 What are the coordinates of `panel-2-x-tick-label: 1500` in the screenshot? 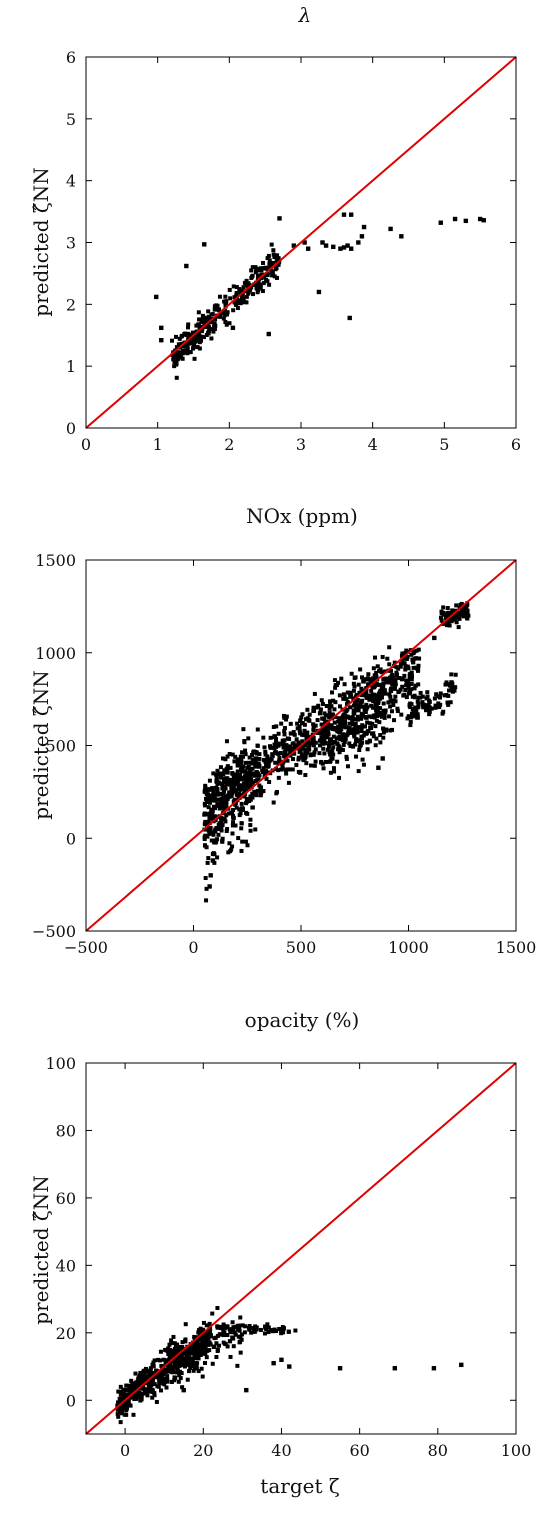 It's located at (516, 947).